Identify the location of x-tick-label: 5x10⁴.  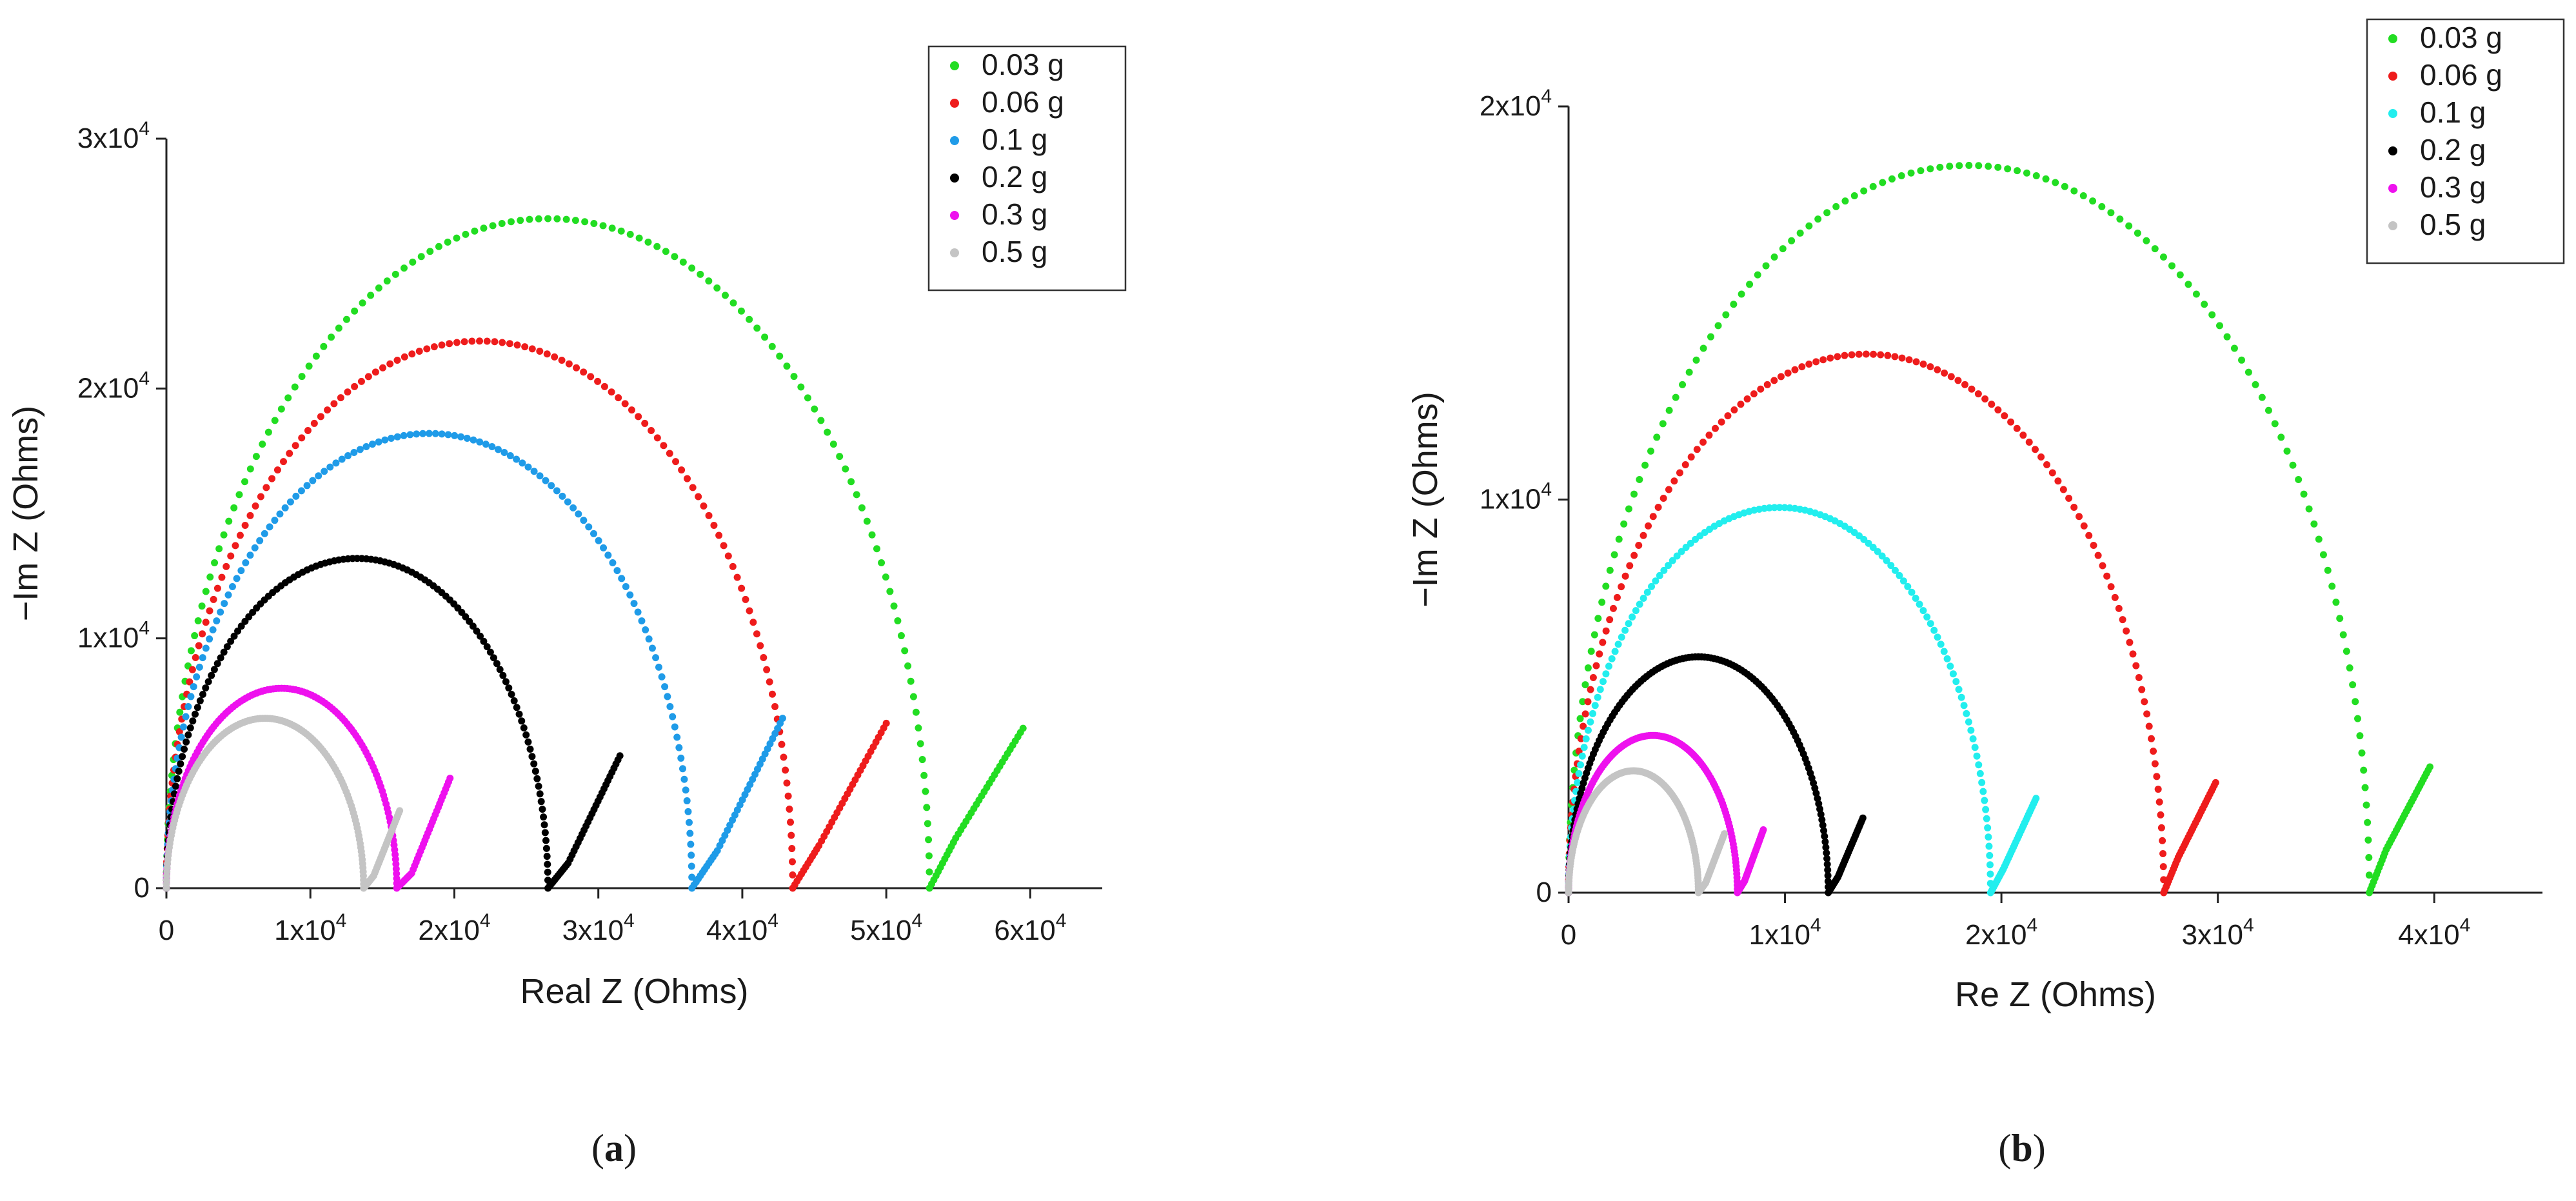
(886, 928).